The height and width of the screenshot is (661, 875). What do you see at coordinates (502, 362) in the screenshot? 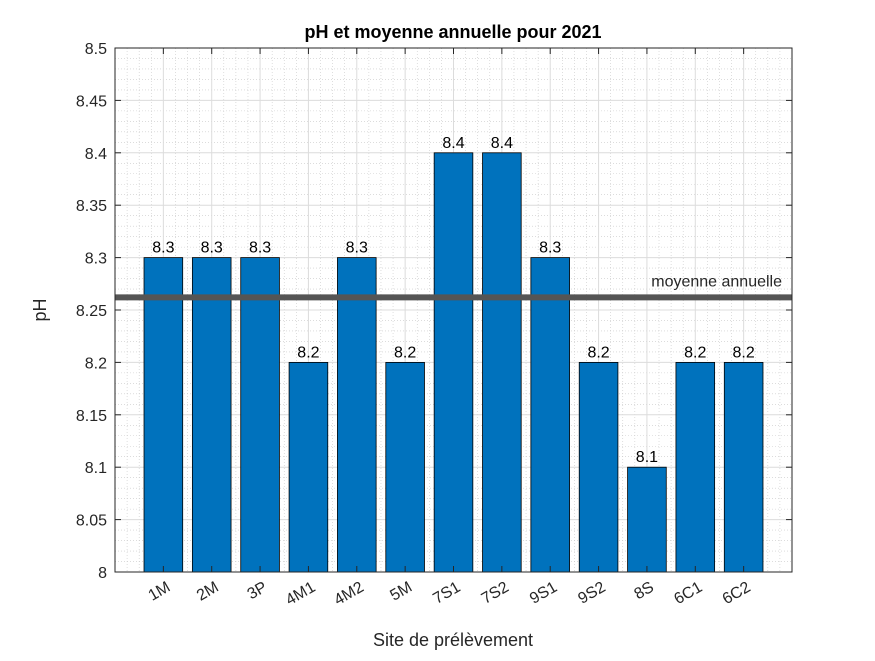
I see `bar-7s2` at bounding box center [502, 362].